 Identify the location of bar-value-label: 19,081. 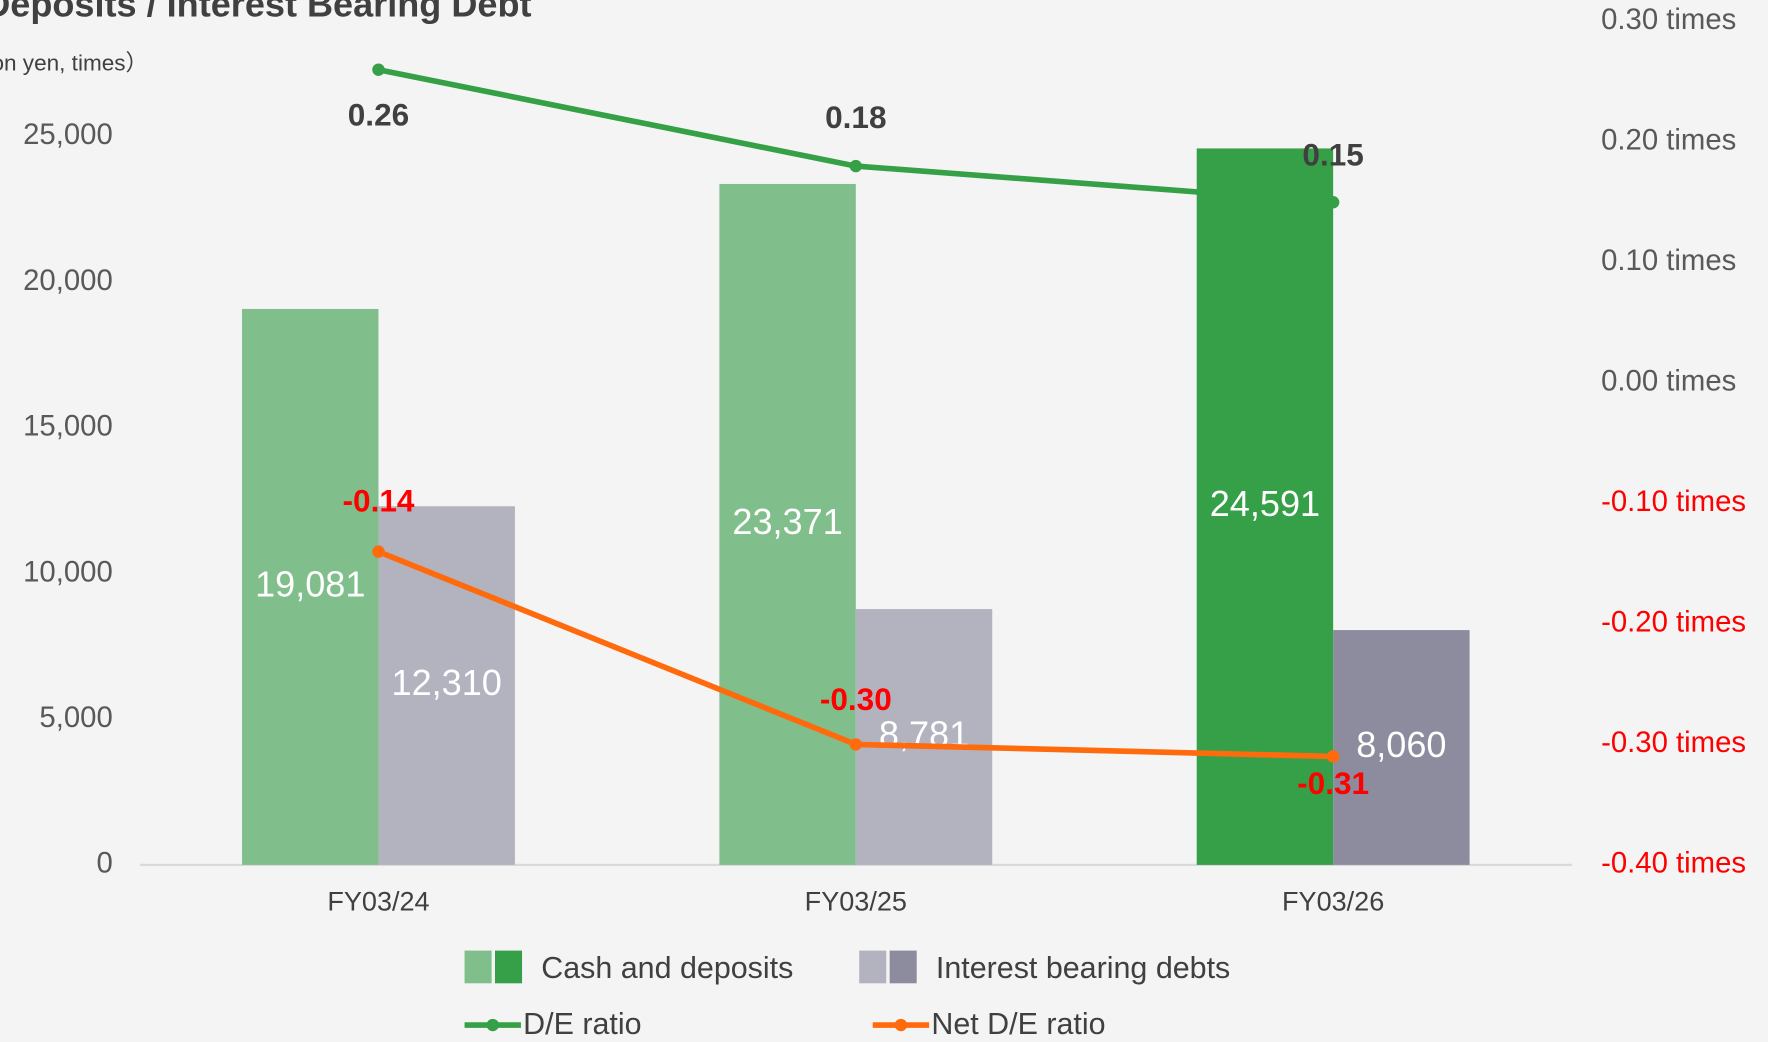
(310, 583).